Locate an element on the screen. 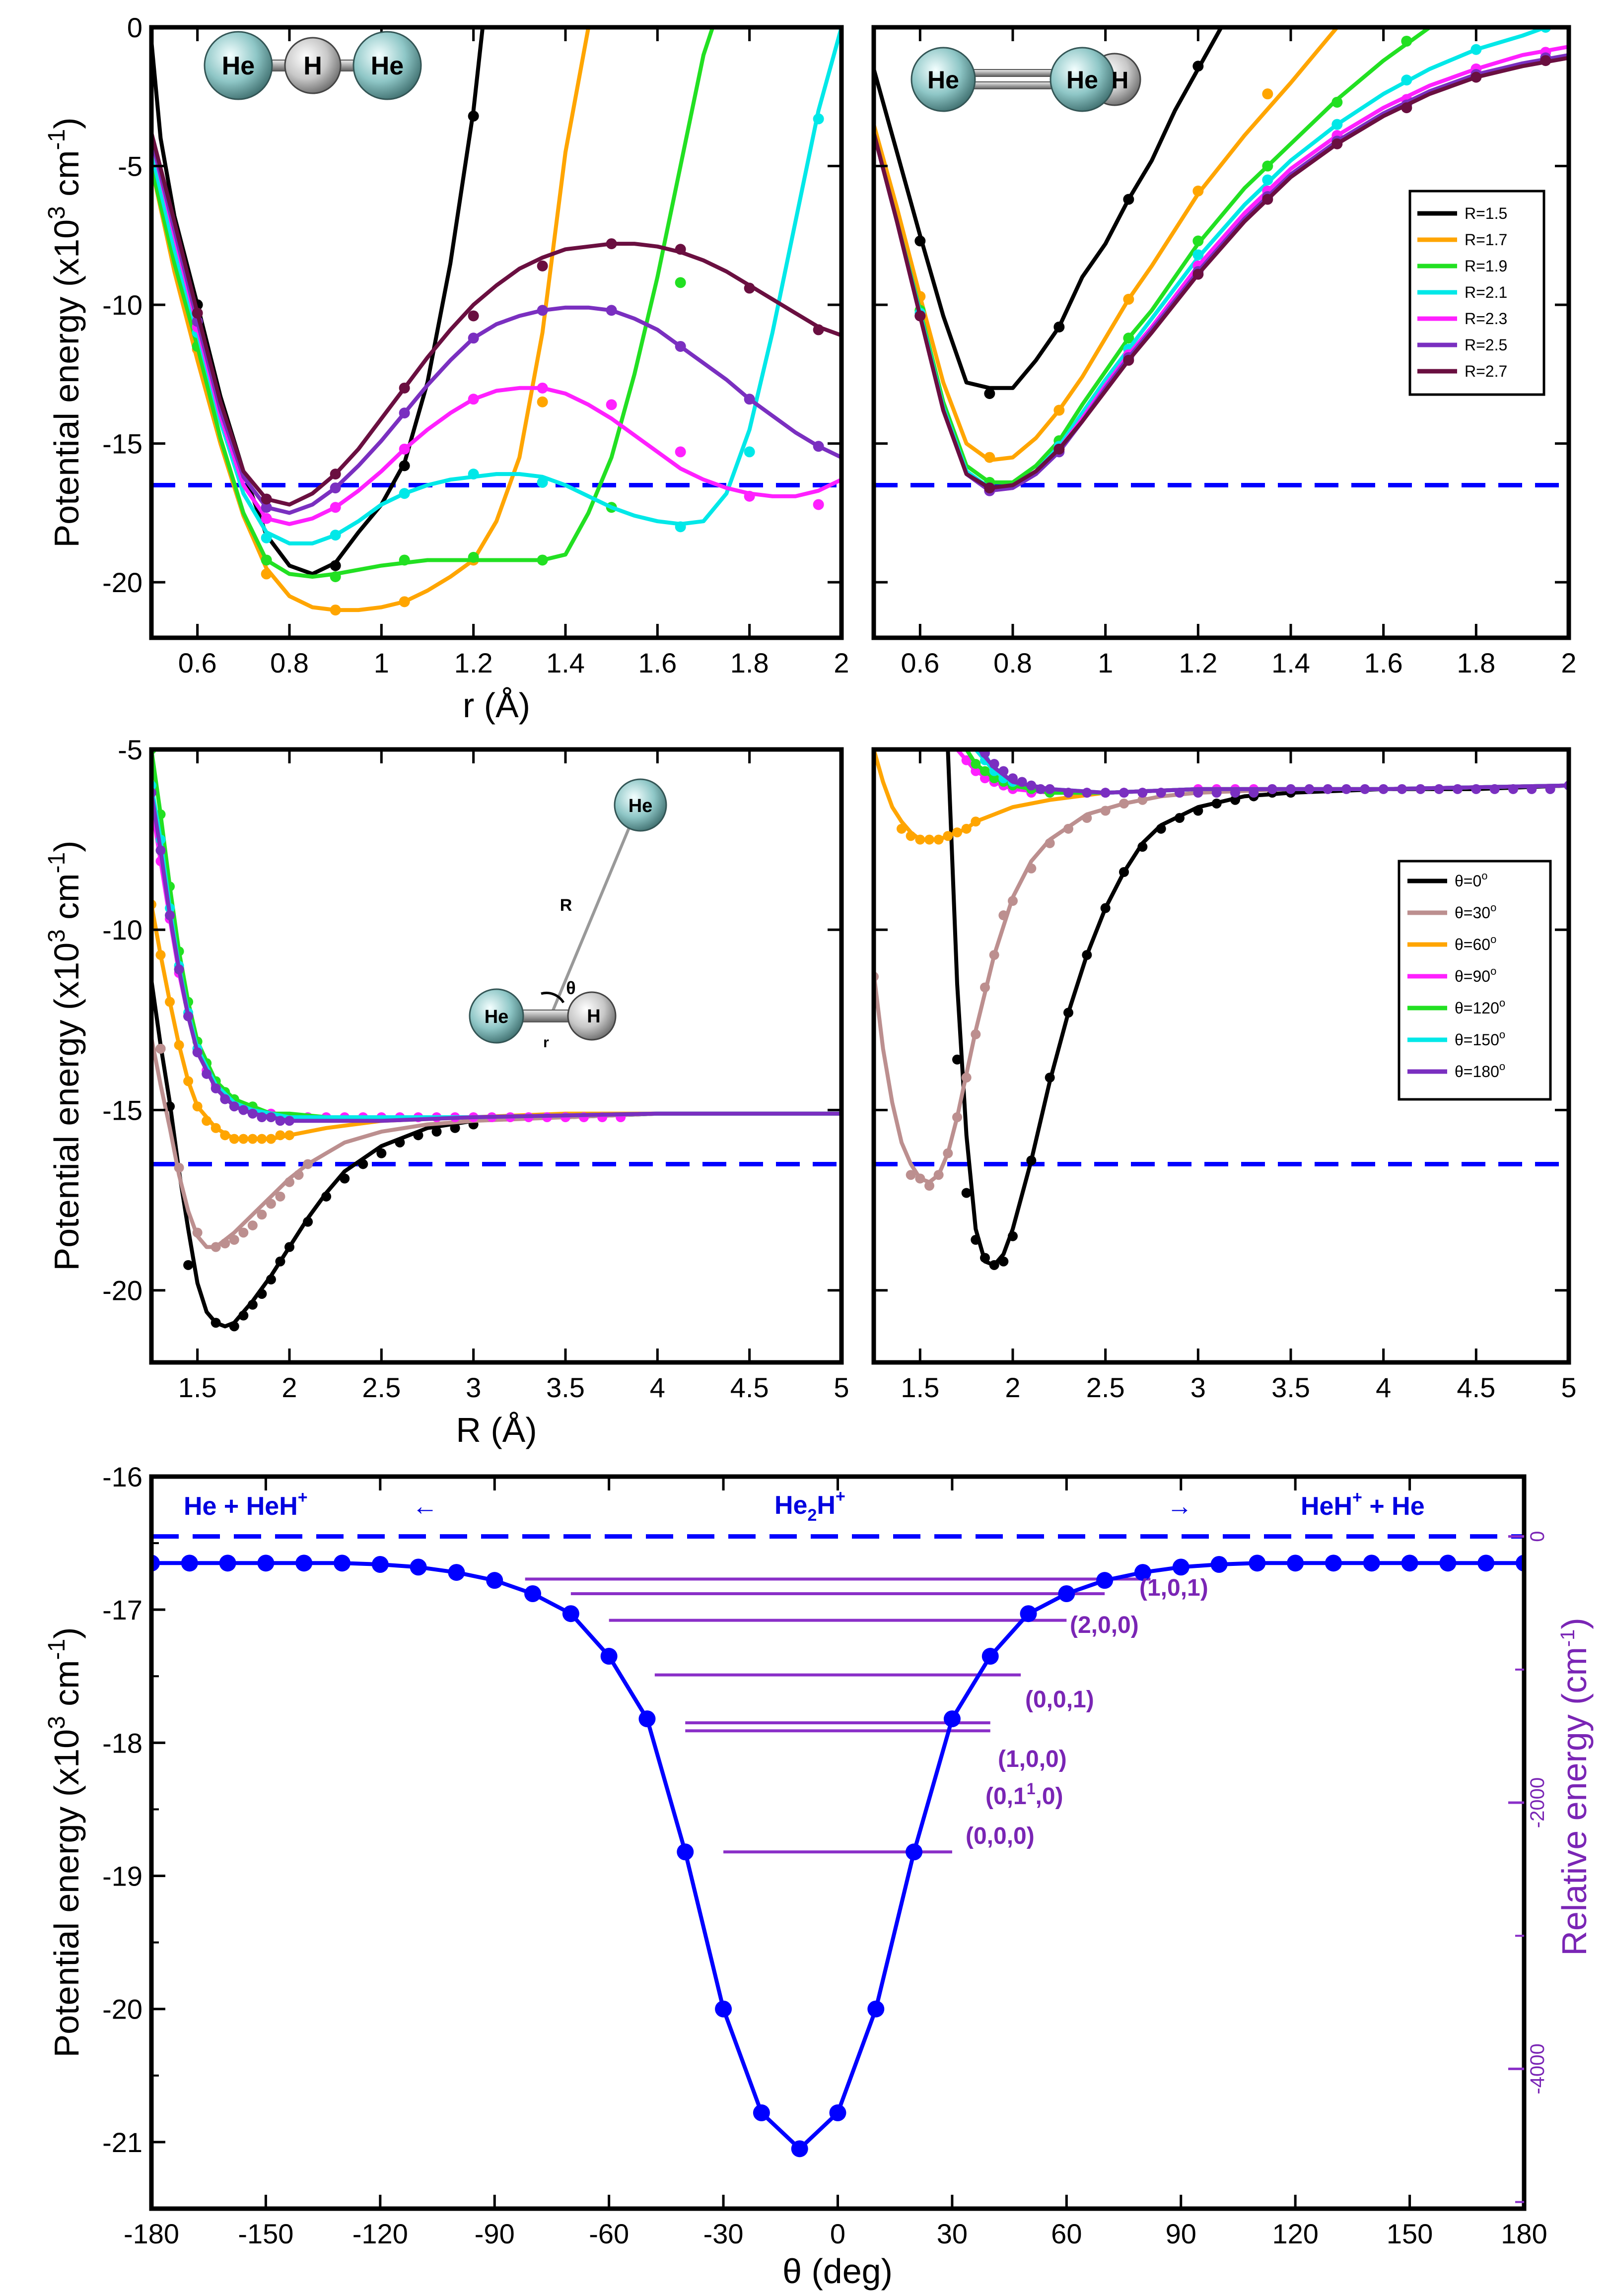 The height and width of the screenshot is (2296, 1609). y-tick-label: -18 is located at coordinates (122, 1742).